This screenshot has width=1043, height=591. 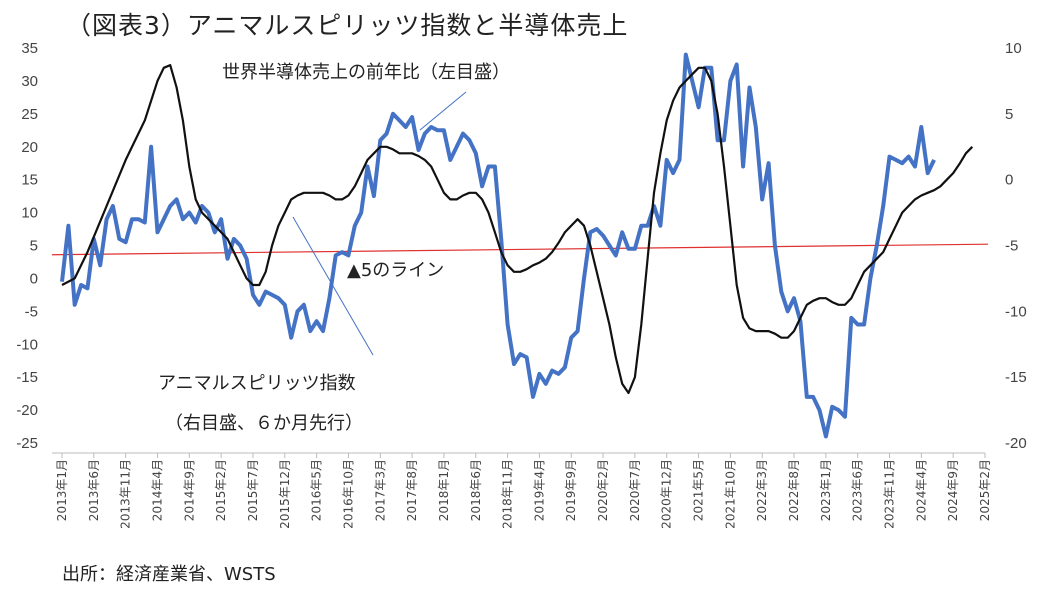 I want to click on x-tick-label: 2021年10月, so click(x=730, y=494).